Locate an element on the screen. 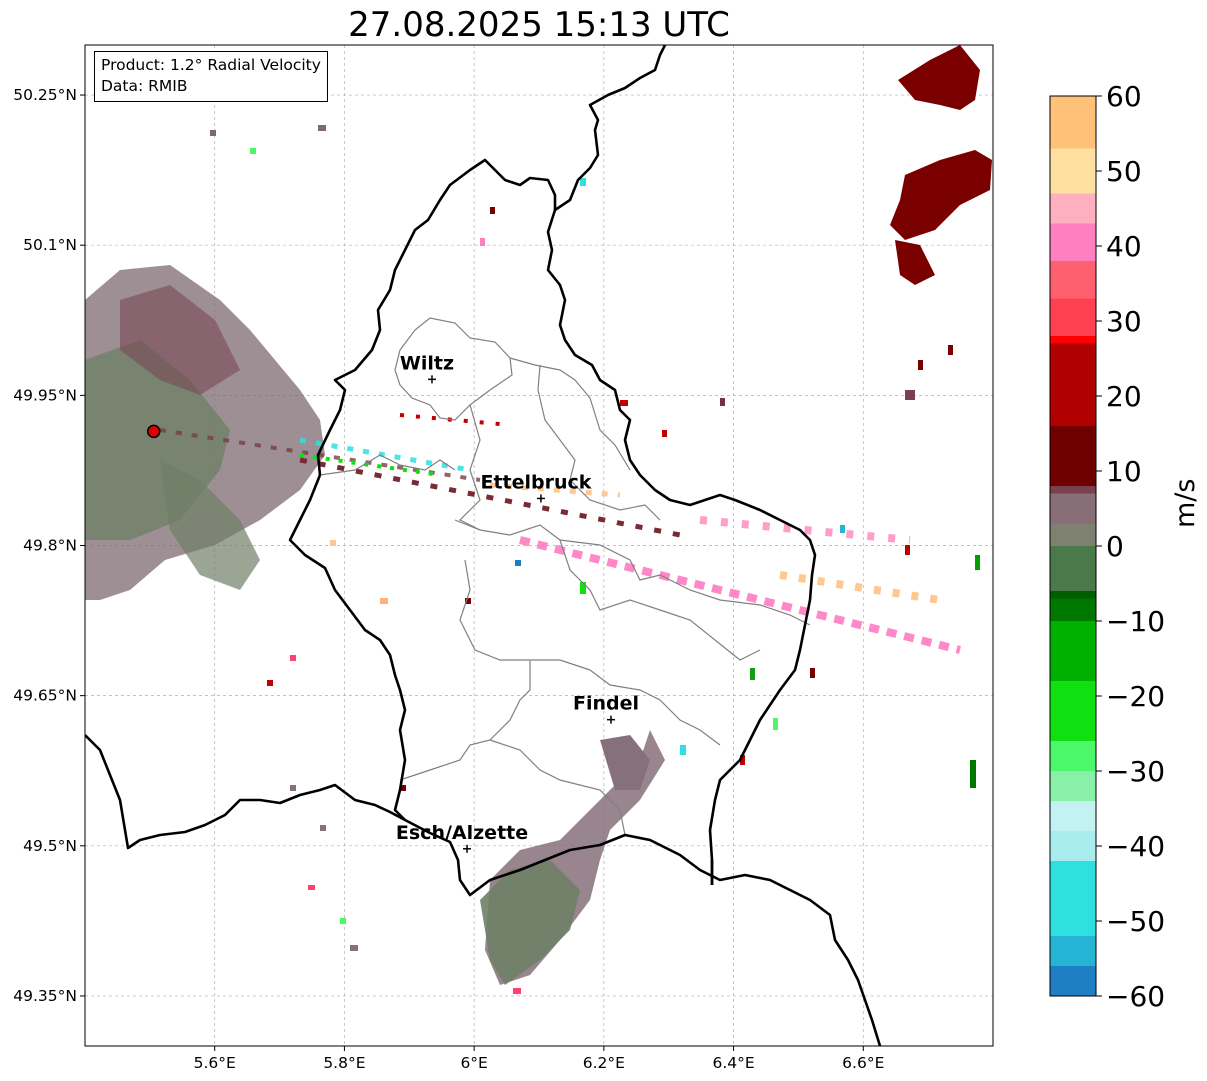 The width and height of the screenshot is (1207, 1081). radar-site-layer is located at coordinates (153, 431).